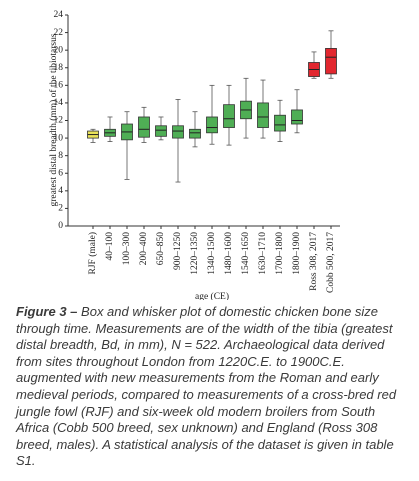 This screenshot has width=419, height=481. I want to click on x-tick-label: 1480–1600, so click(229, 253).